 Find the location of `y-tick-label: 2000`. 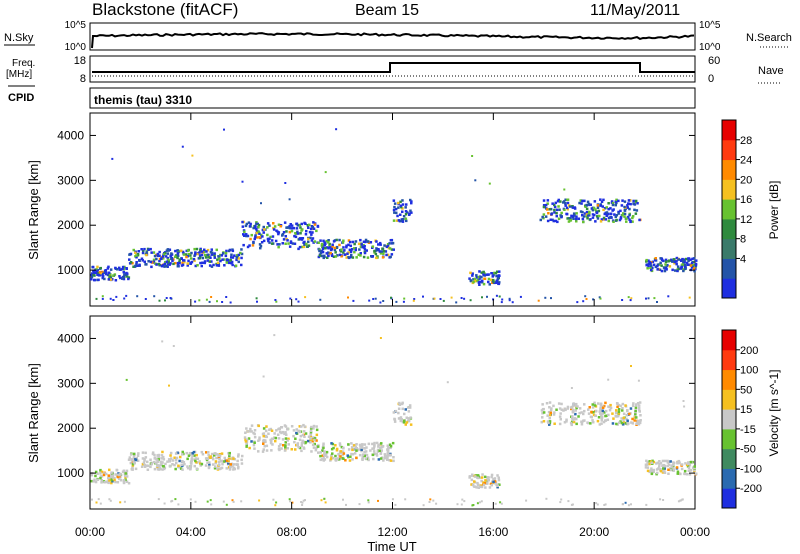

y-tick-label: 2000 is located at coordinates (70, 225).